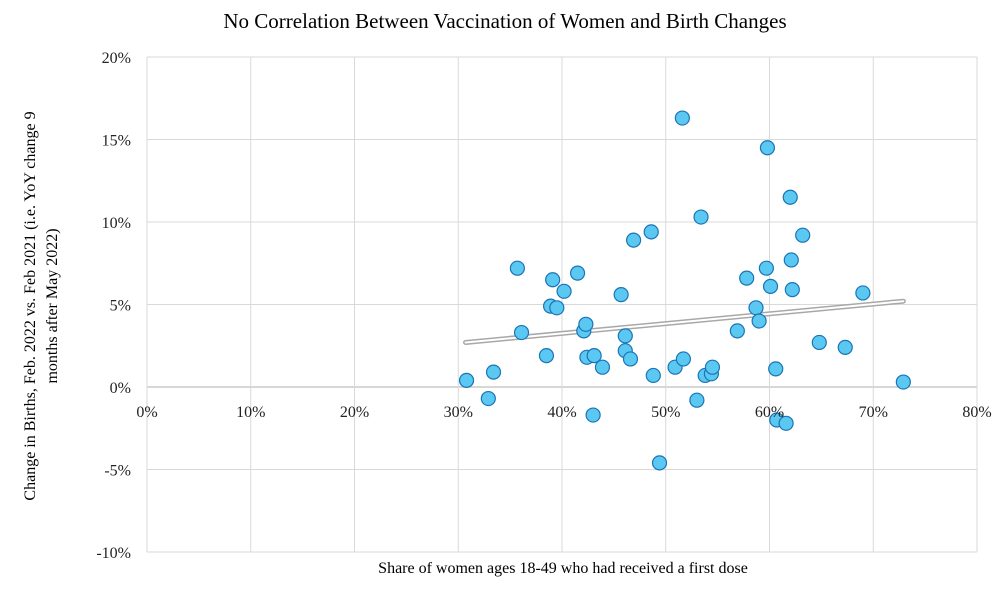  I want to click on x-tick-label: 30%, so click(458, 412).